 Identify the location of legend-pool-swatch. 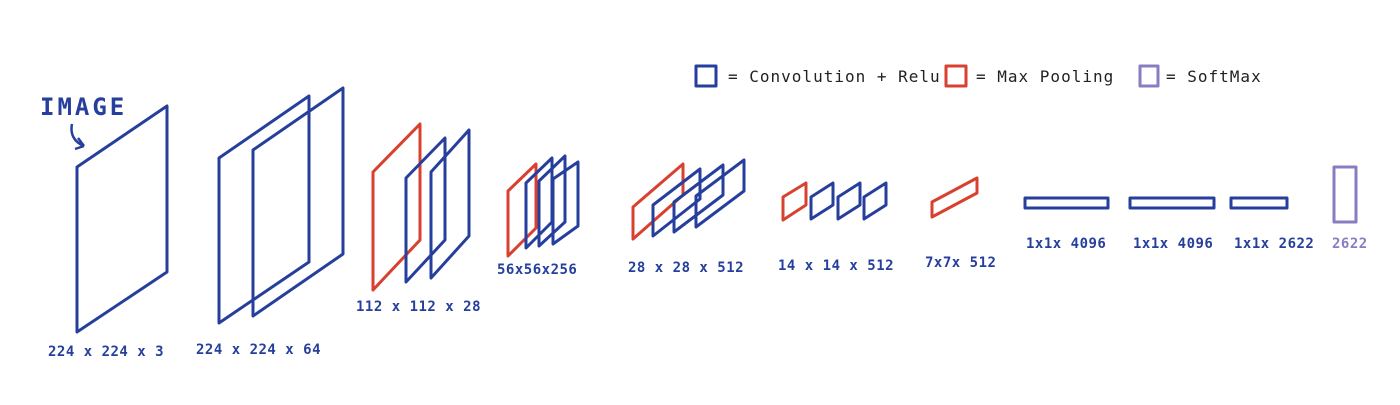
(956, 76).